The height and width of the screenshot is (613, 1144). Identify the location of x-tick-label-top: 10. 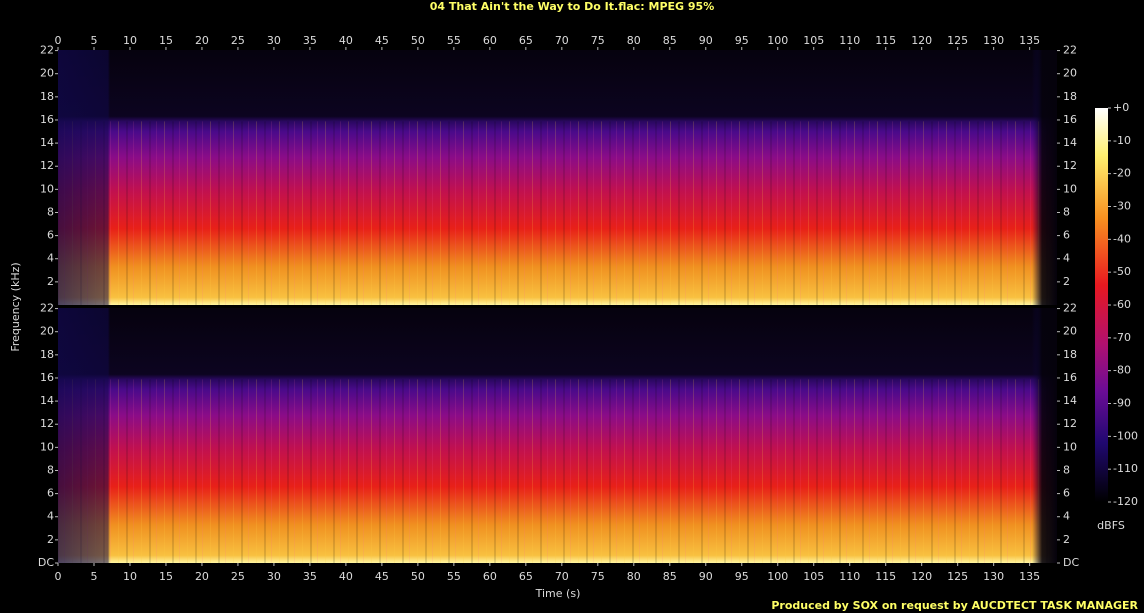
(130, 40).